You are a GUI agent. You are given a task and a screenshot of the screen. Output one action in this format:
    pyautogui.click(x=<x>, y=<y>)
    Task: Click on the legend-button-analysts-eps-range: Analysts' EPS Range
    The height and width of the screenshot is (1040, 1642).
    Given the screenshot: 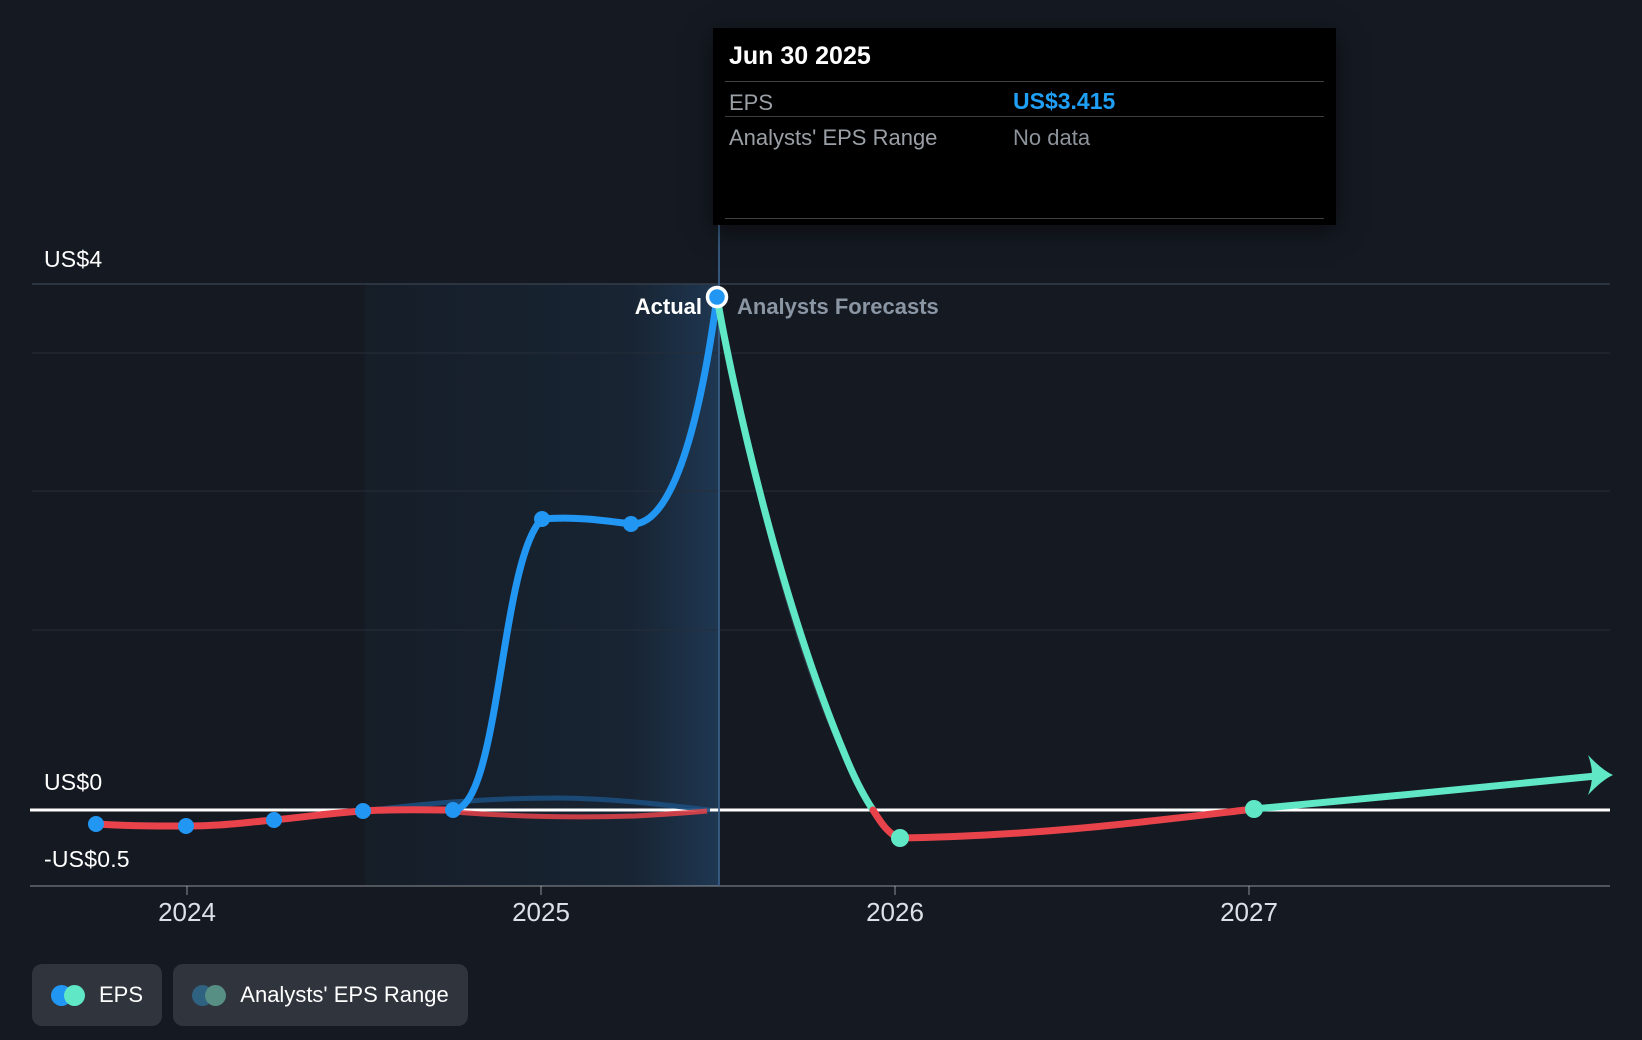 What is the action you would take?
    pyautogui.click(x=320, y=995)
    